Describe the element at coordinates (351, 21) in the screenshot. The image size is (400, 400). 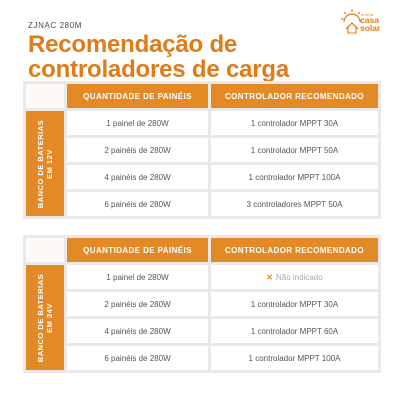
I see `sun-house-icon` at that location.